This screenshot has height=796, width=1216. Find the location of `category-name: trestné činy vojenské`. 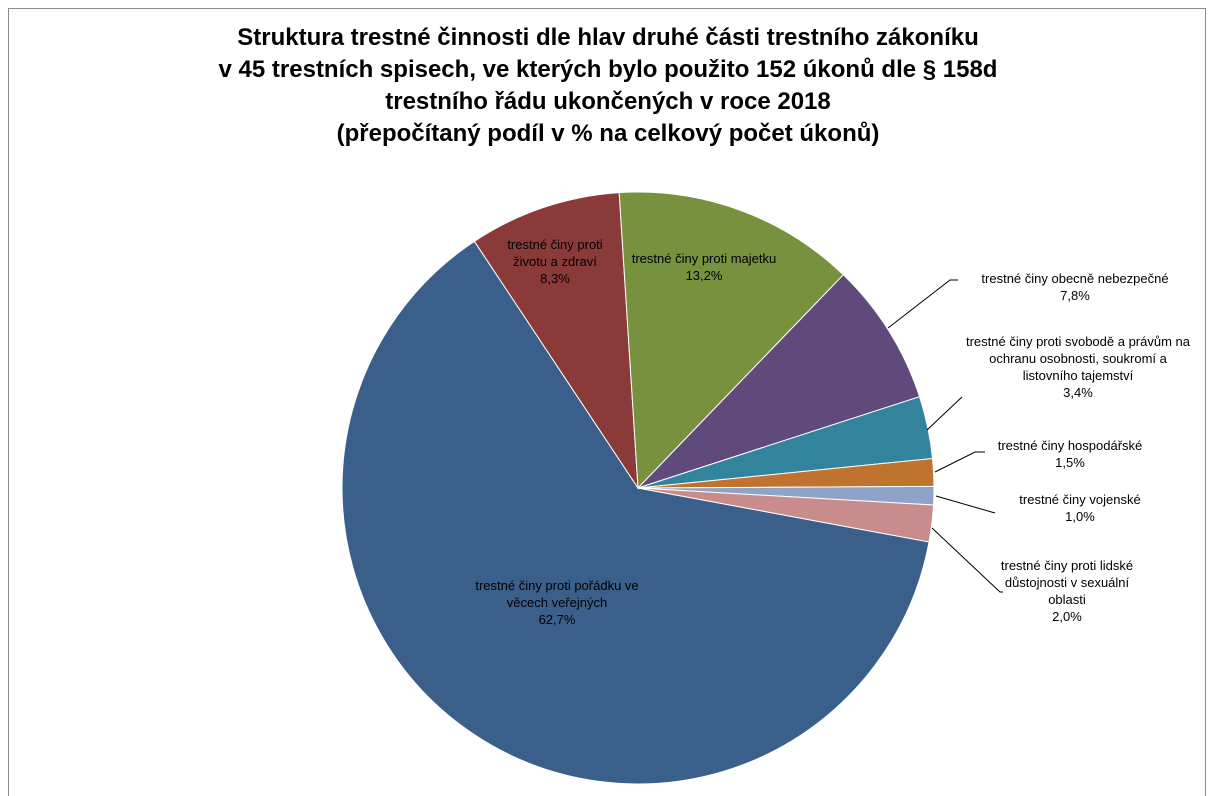

category-name: trestné činy vojenské is located at coordinates (1080, 499).